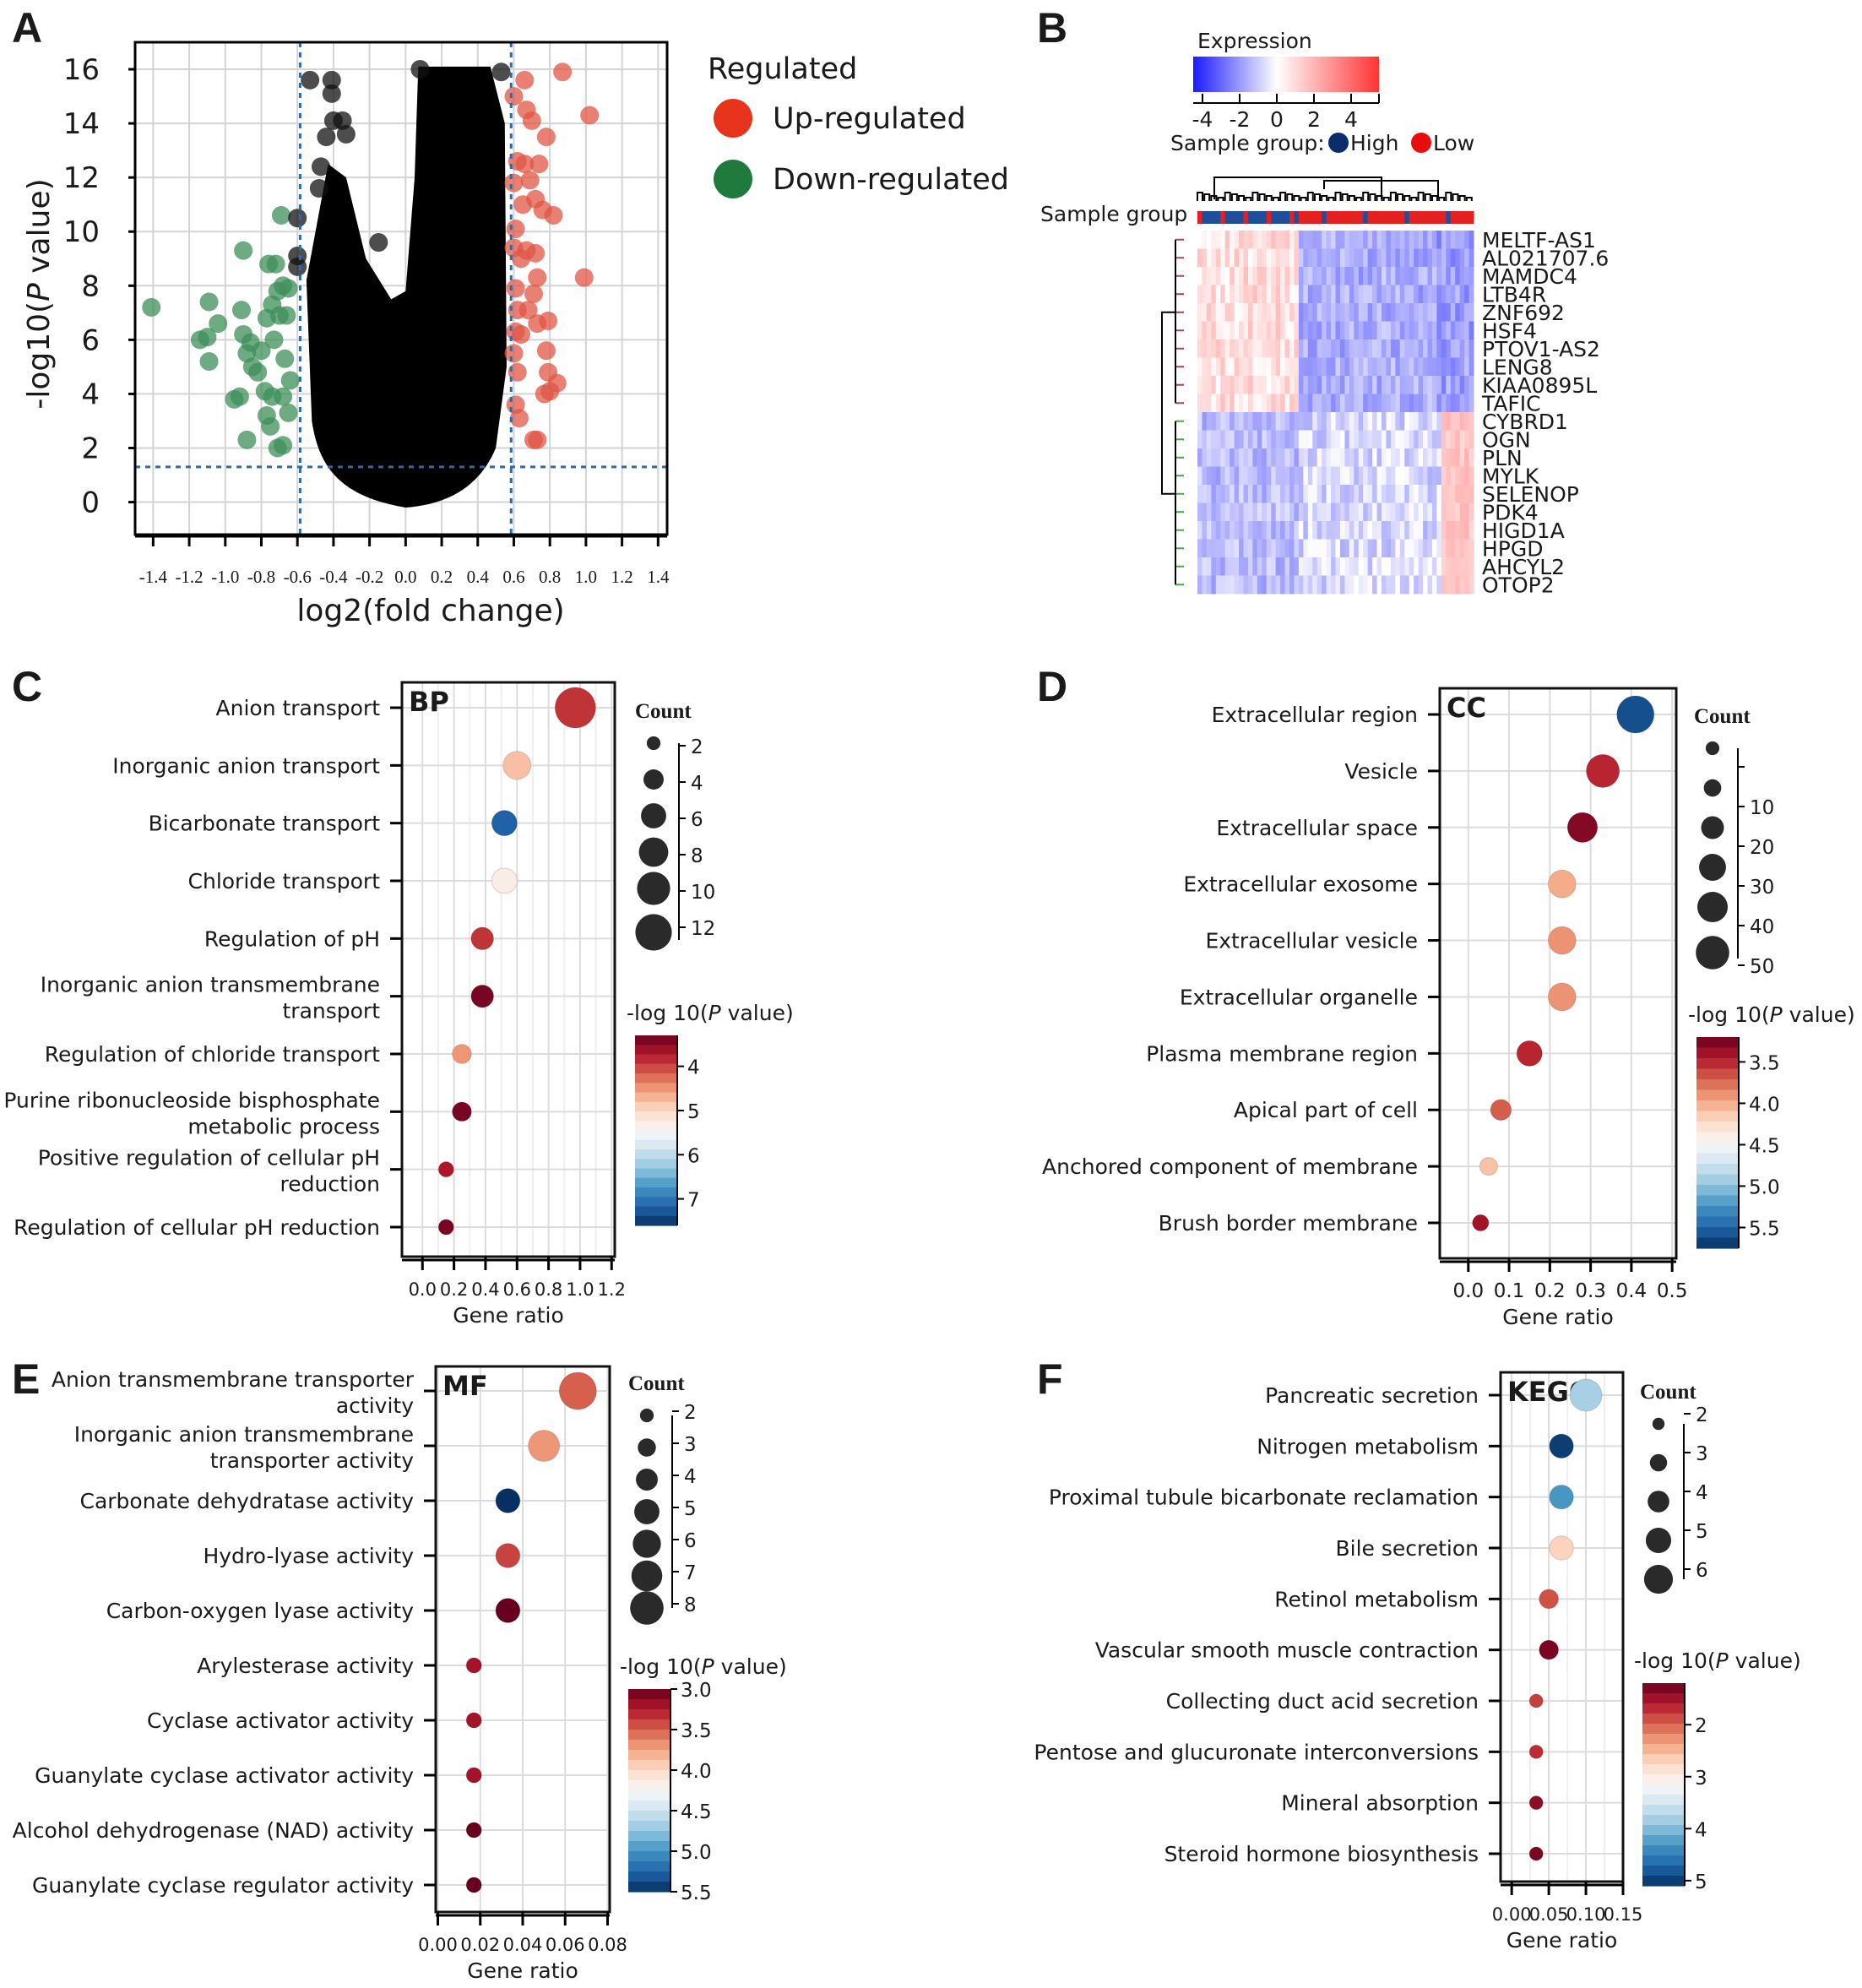  I want to click on category-label: Mineral absorption, so click(1380, 1803).